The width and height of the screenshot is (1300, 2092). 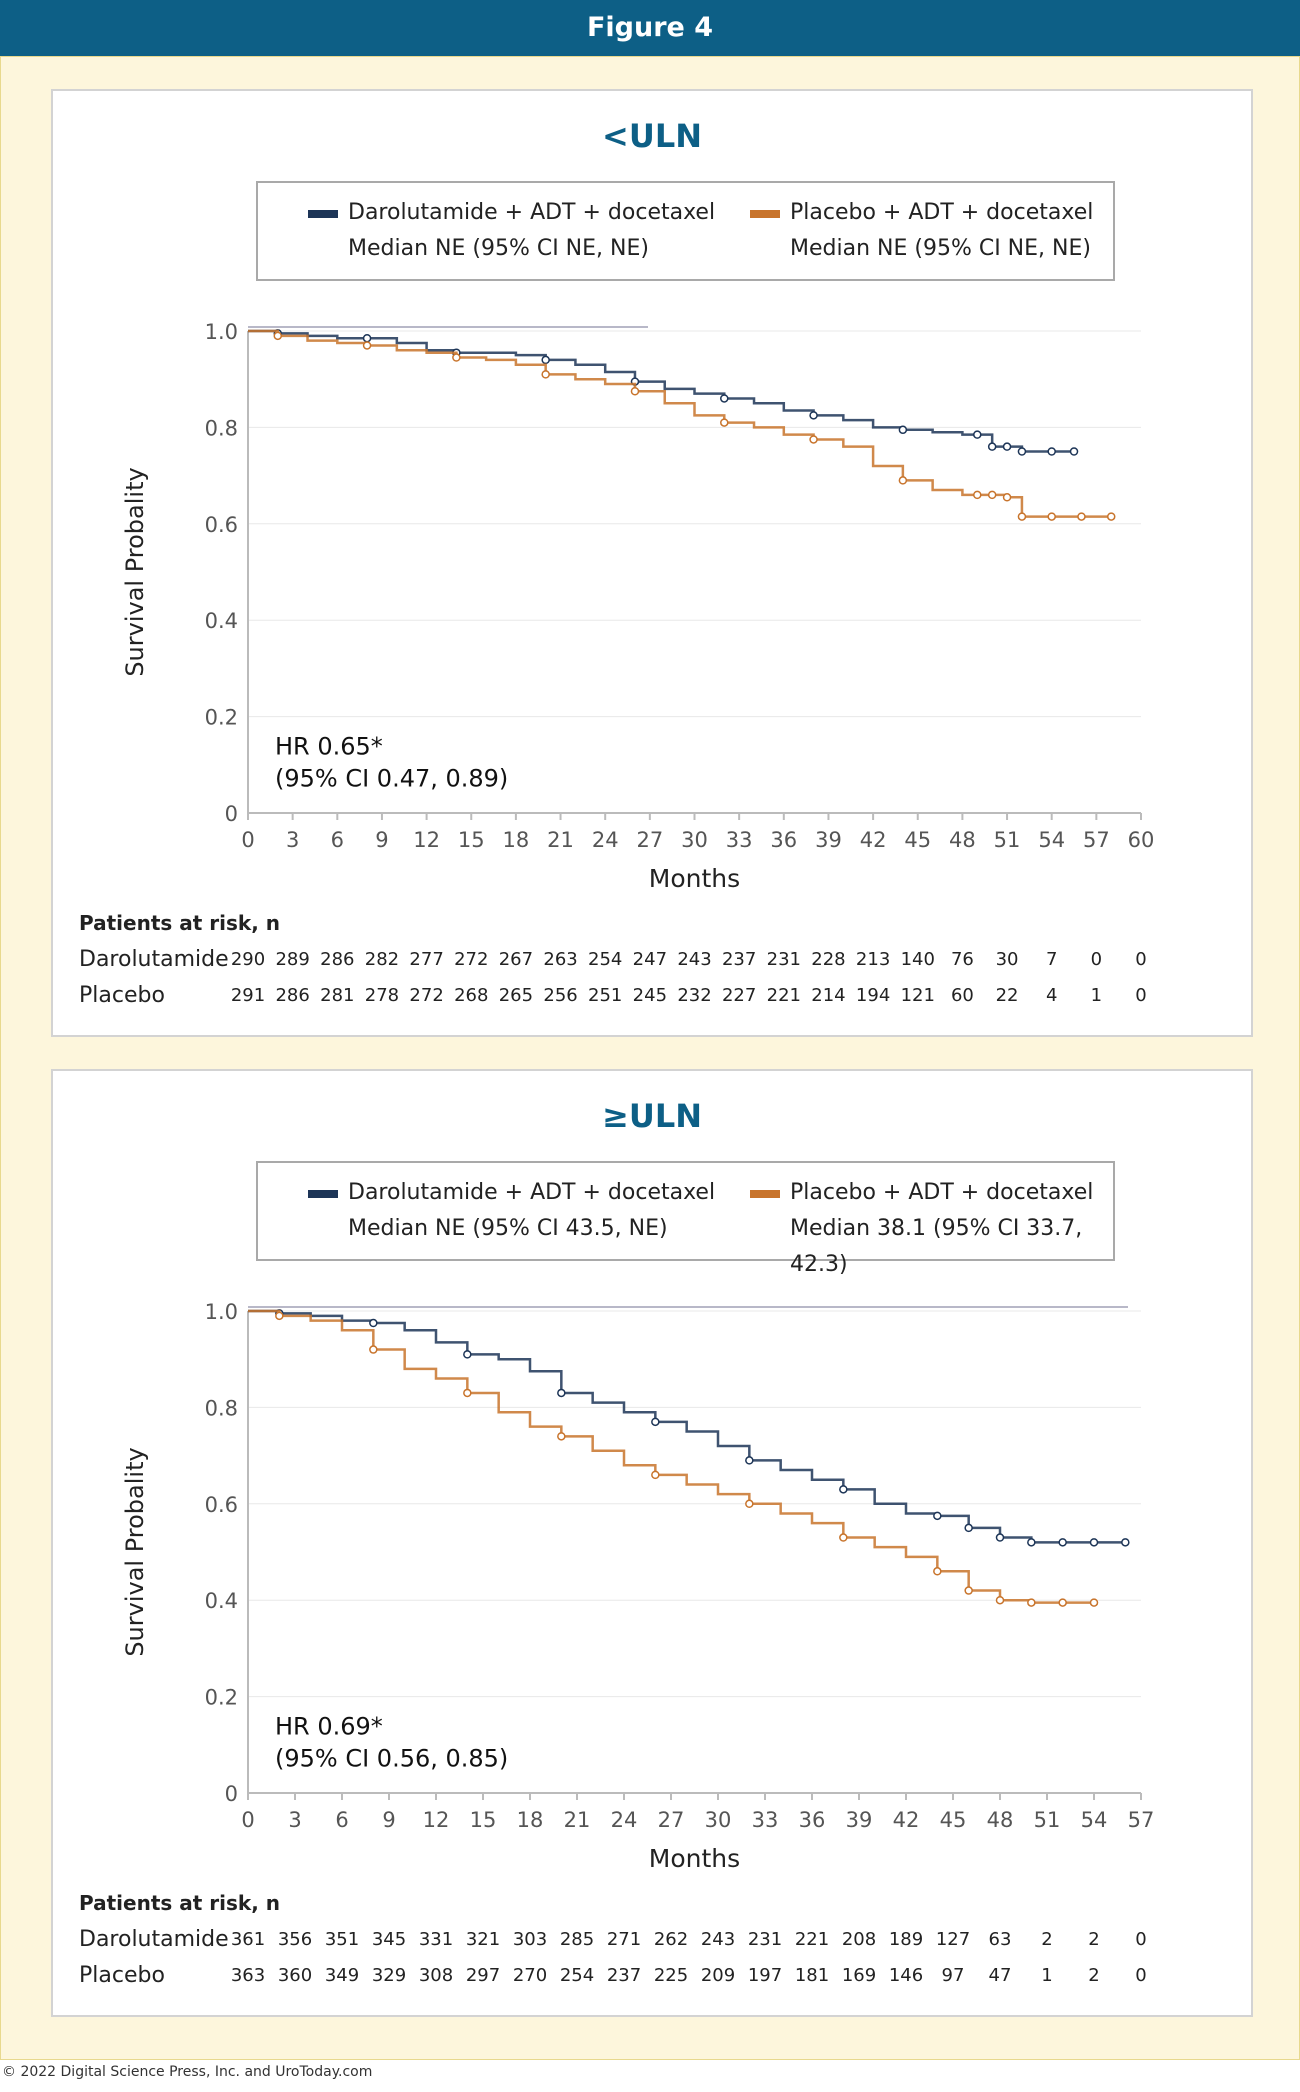 I want to click on risk-cell: 60, so click(x=962, y=995).